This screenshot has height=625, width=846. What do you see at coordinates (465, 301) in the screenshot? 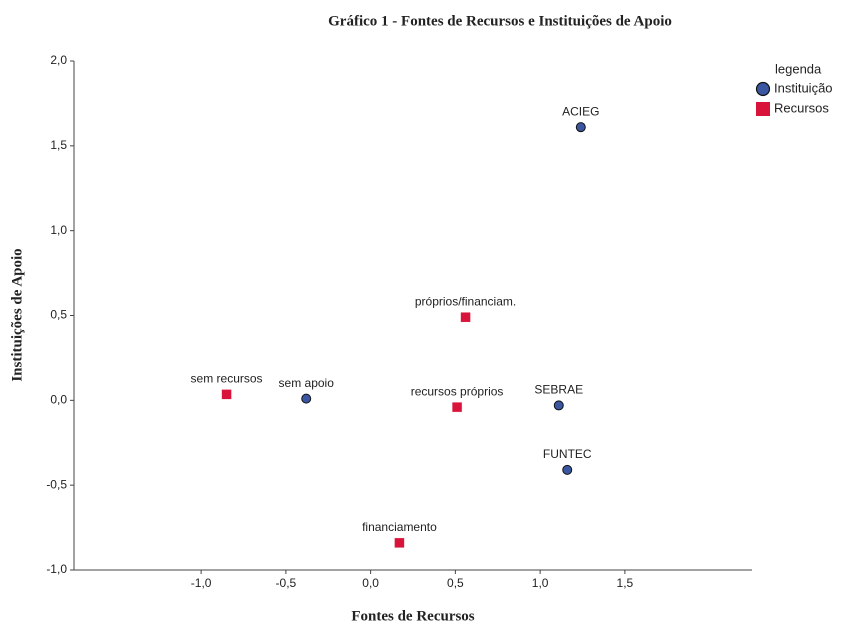
I see `point-label: próprios/financiam.` at bounding box center [465, 301].